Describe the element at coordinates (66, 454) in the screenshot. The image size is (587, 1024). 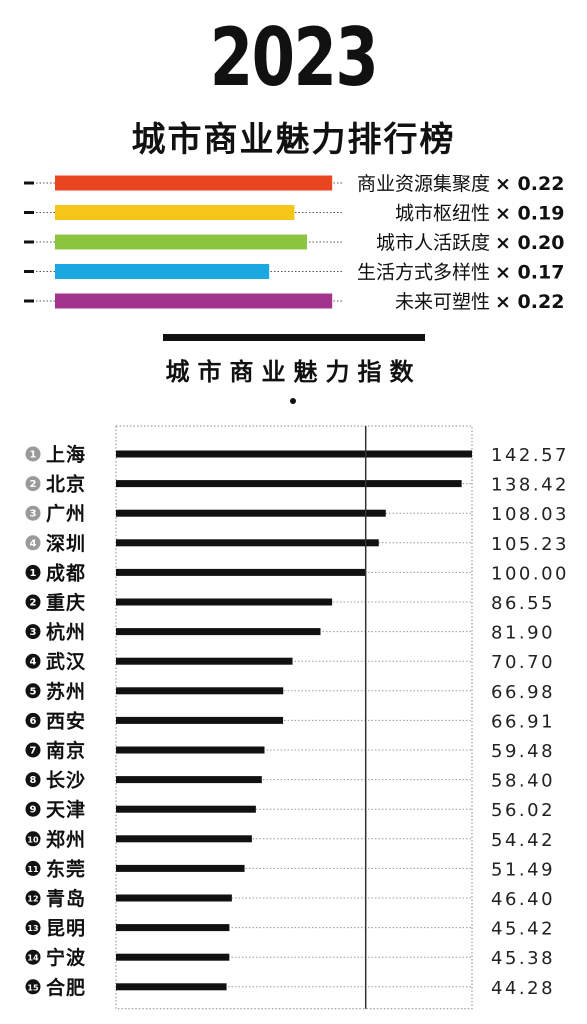
I see `city-label: 上海` at that location.